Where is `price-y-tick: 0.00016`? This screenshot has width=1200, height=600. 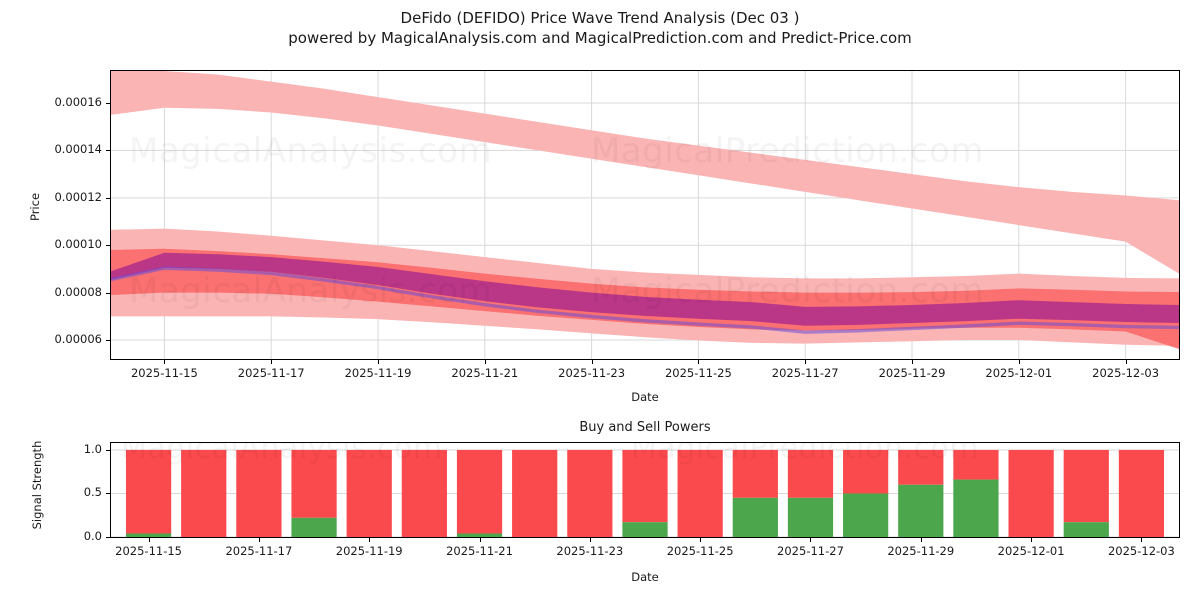 price-y-tick: 0.00016 is located at coordinates (78, 102).